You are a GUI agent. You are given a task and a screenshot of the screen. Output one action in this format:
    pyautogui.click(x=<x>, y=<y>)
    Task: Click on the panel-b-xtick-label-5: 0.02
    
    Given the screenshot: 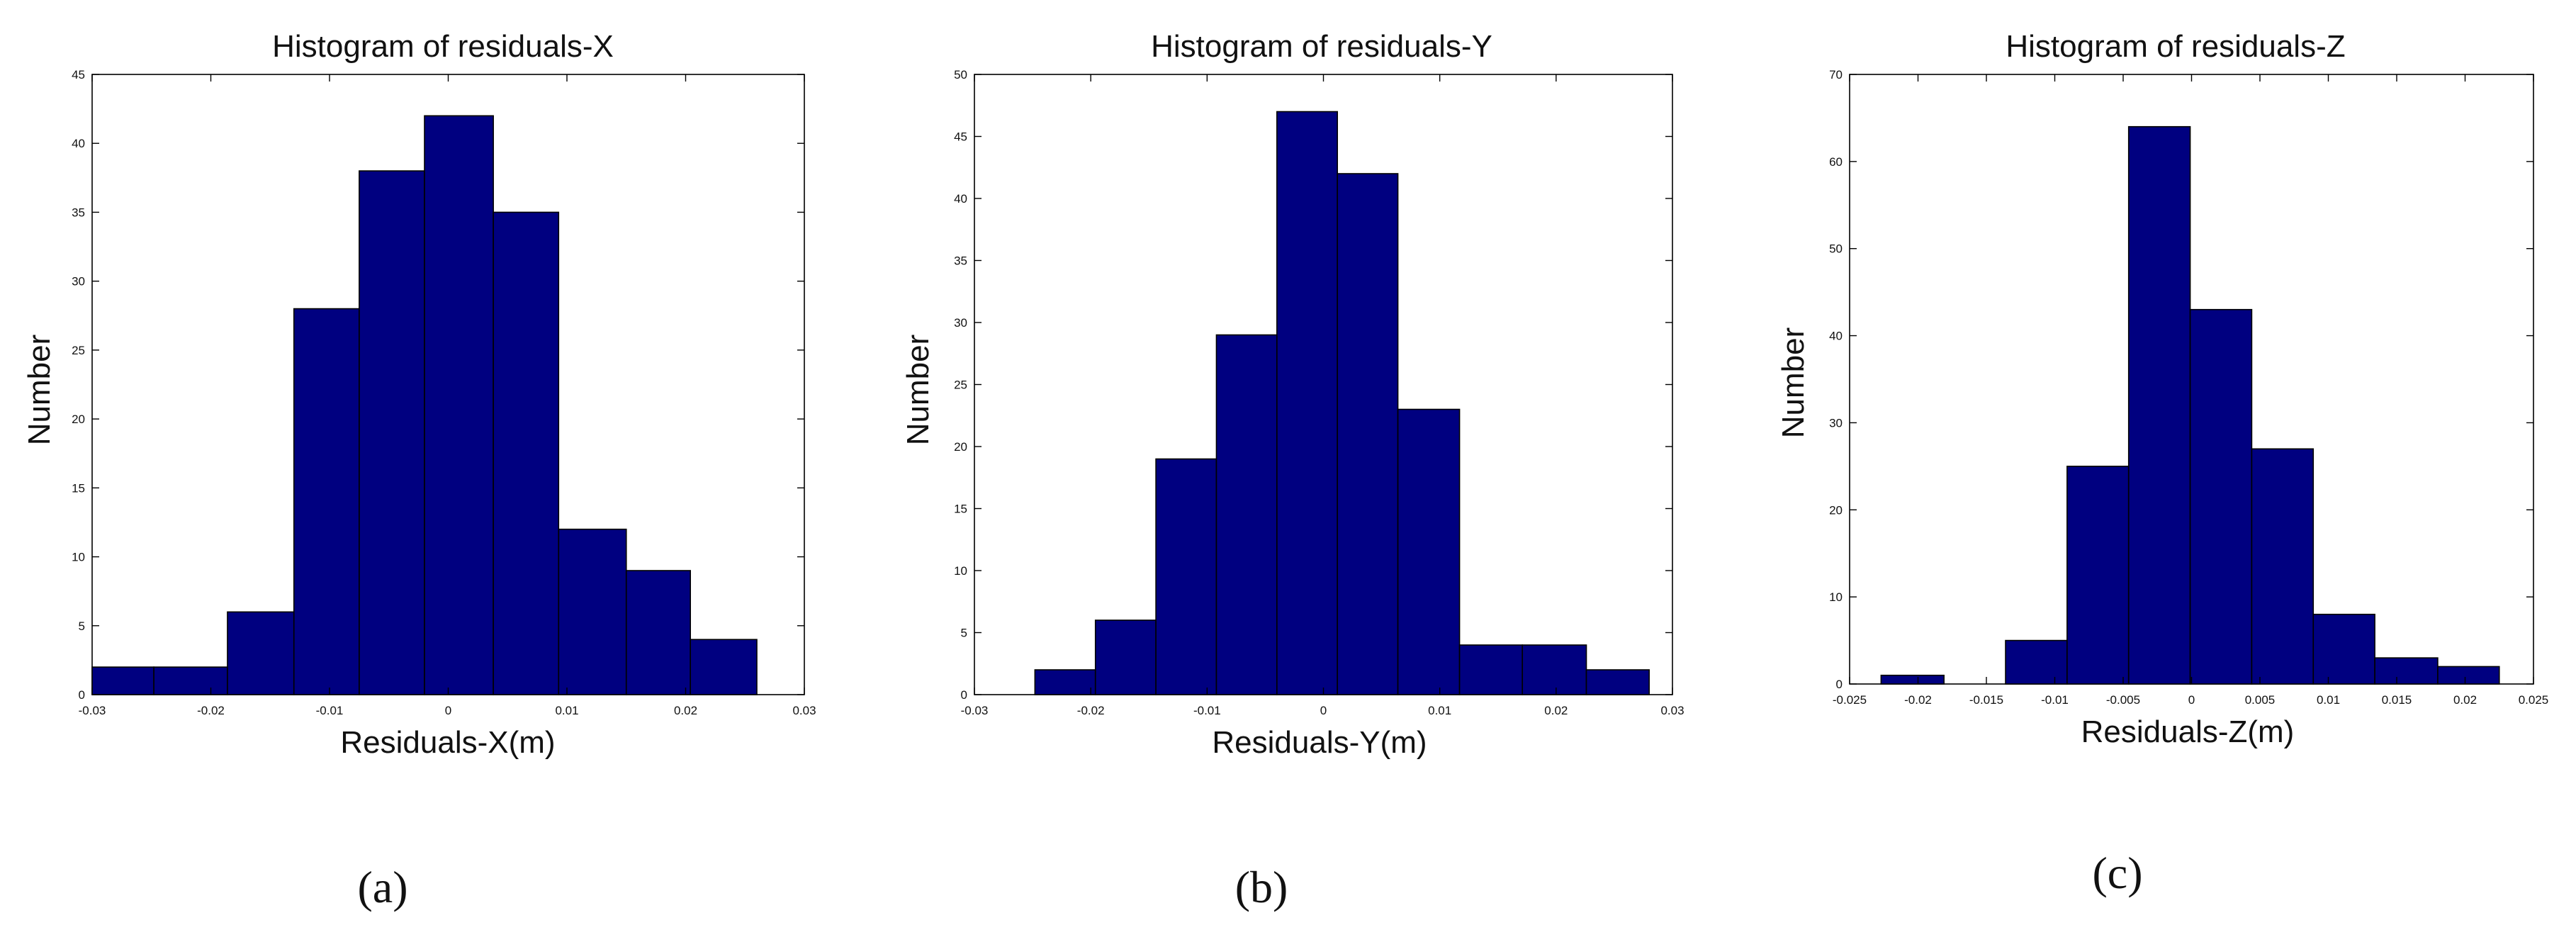 What is the action you would take?
    pyautogui.click(x=1556, y=710)
    